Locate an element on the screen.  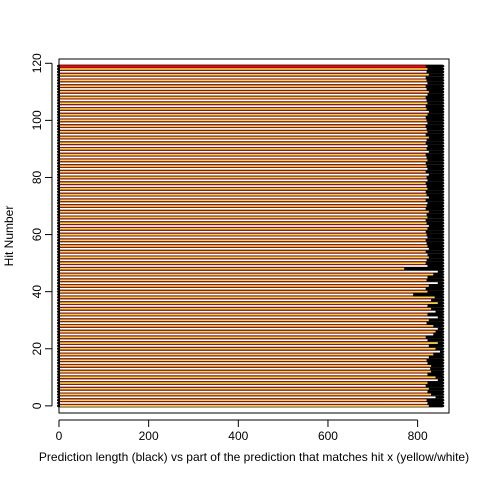
x-tick-label: 800 is located at coordinates (418, 436).